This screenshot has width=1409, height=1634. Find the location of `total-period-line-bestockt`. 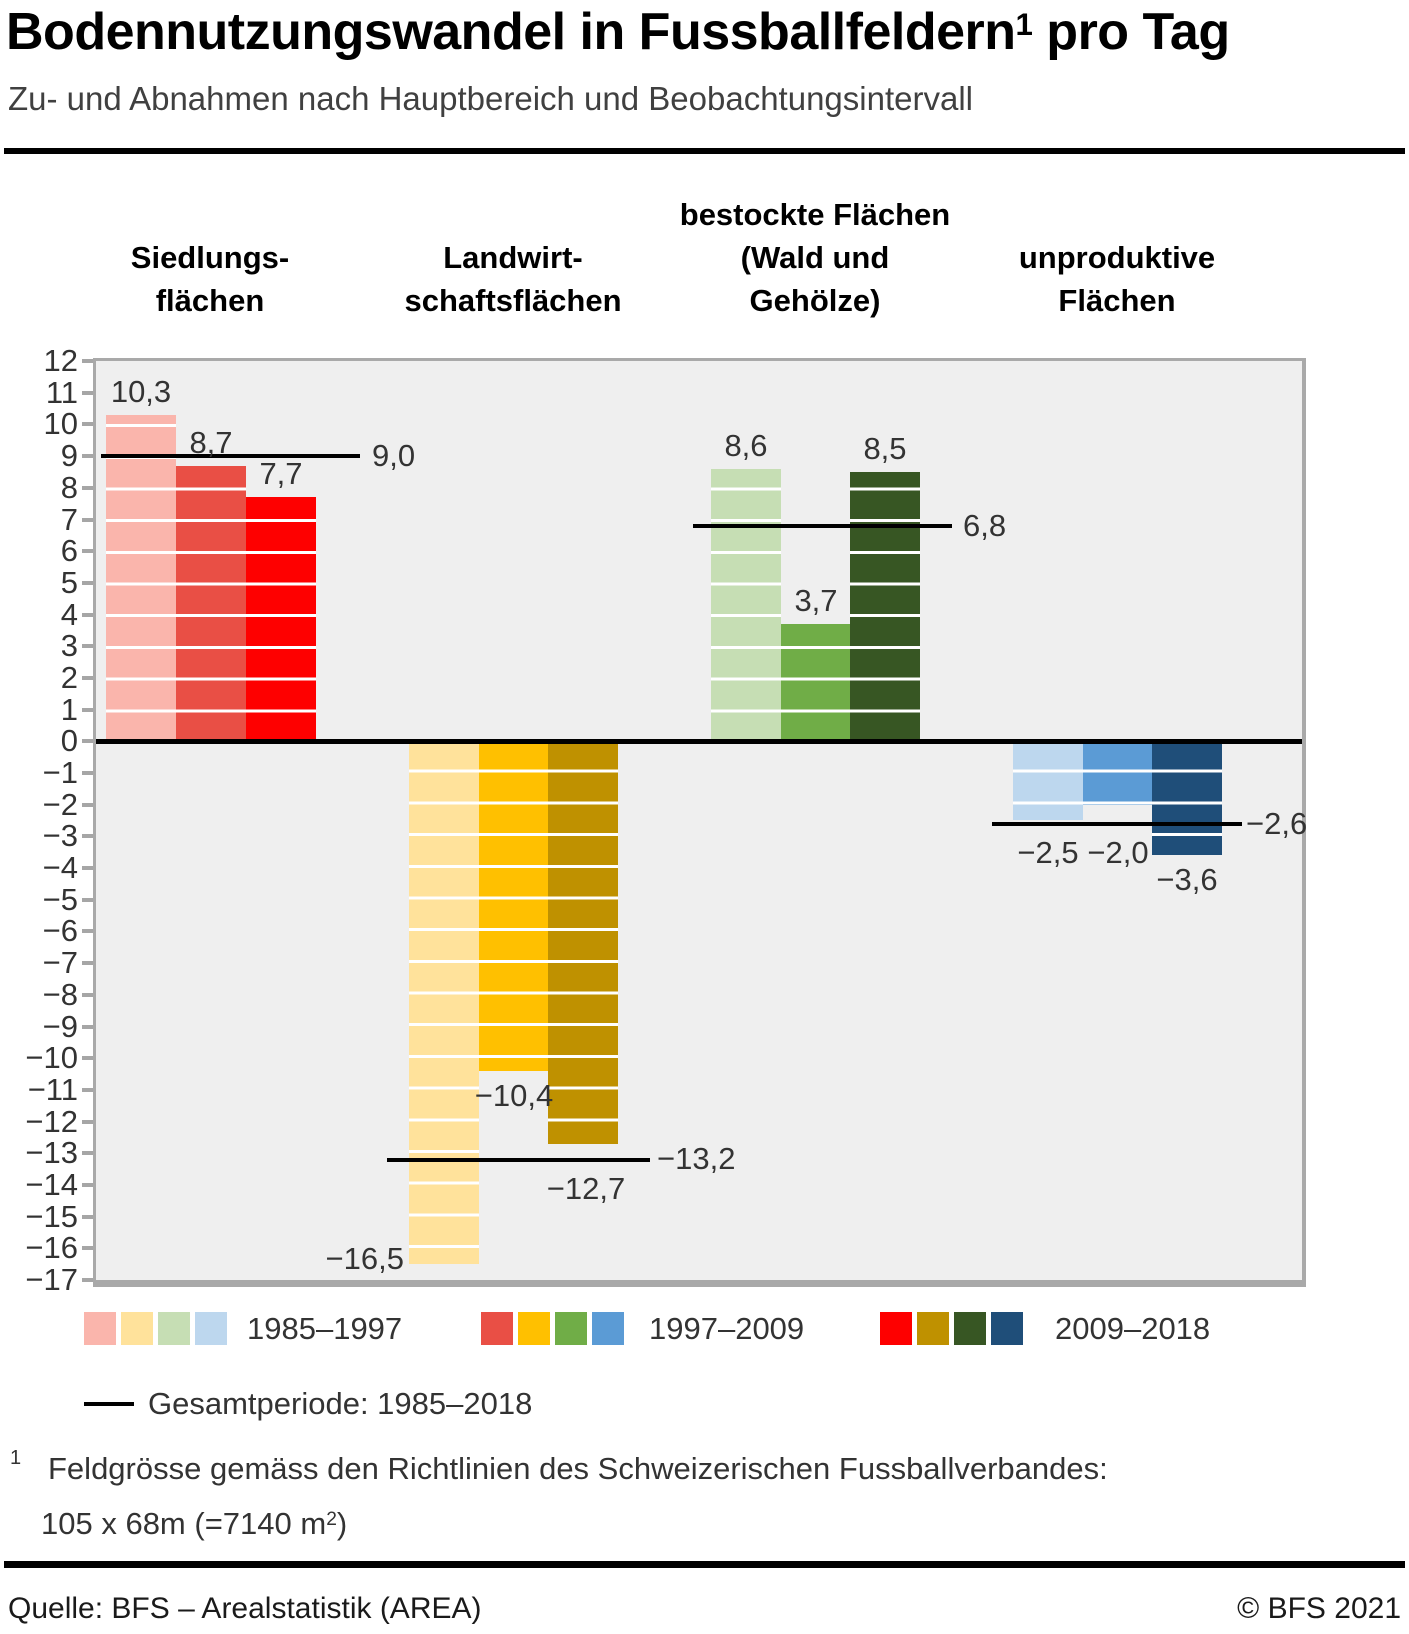

total-period-line-bestockt is located at coordinates (822, 525).